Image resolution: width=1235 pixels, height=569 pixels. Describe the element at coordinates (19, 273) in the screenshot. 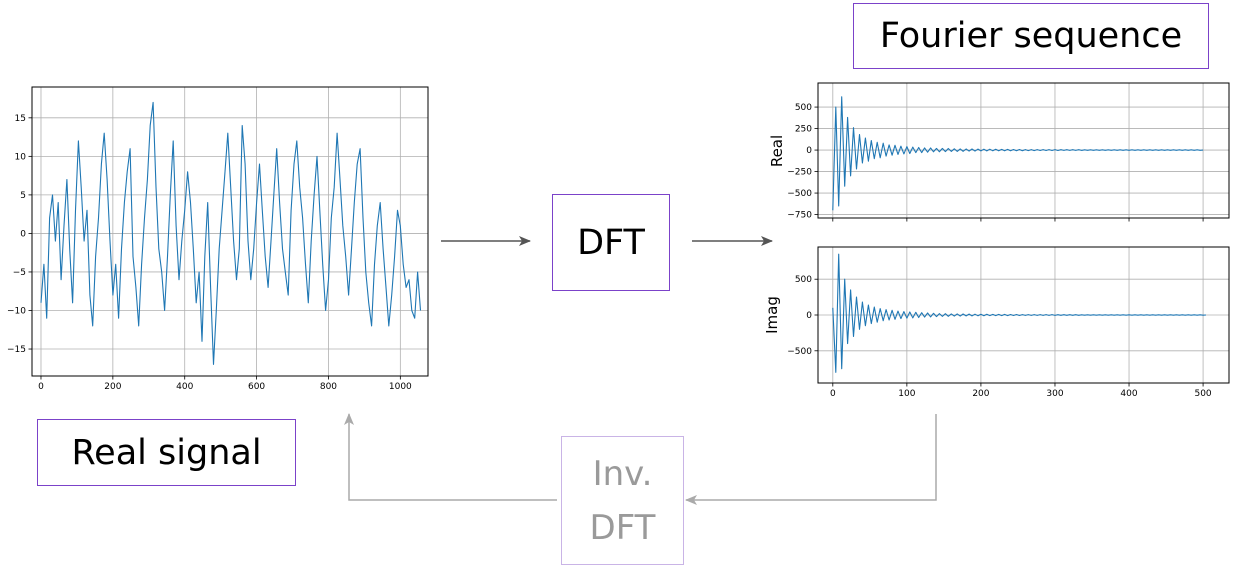

I see `signal-ytick-label: −5` at that location.